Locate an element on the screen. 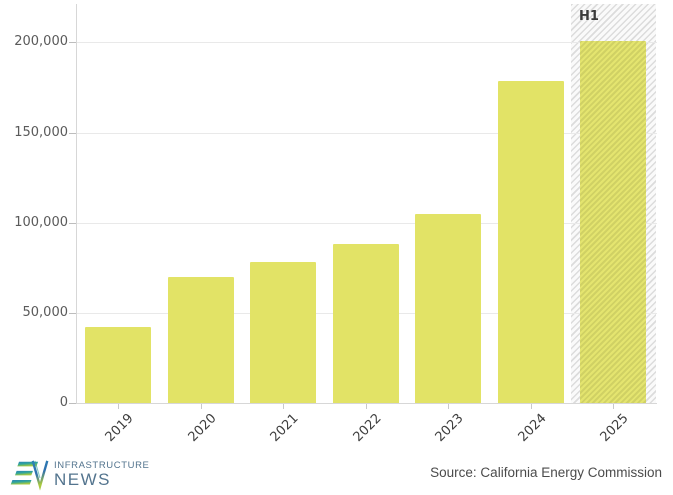 This screenshot has width=673, height=495. bar-2022 is located at coordinates (365, 323).